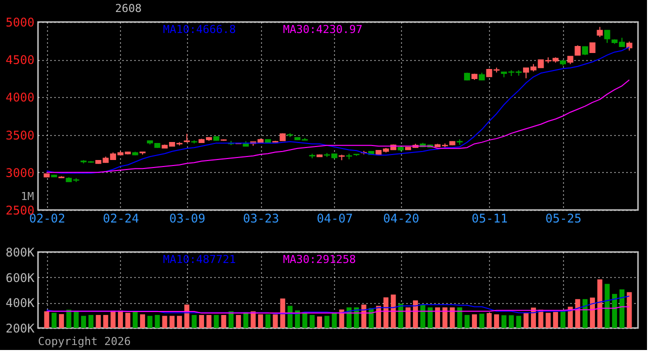 The image size is (660, 360). I want to click on text: MA30:291258, so click(319, 259).